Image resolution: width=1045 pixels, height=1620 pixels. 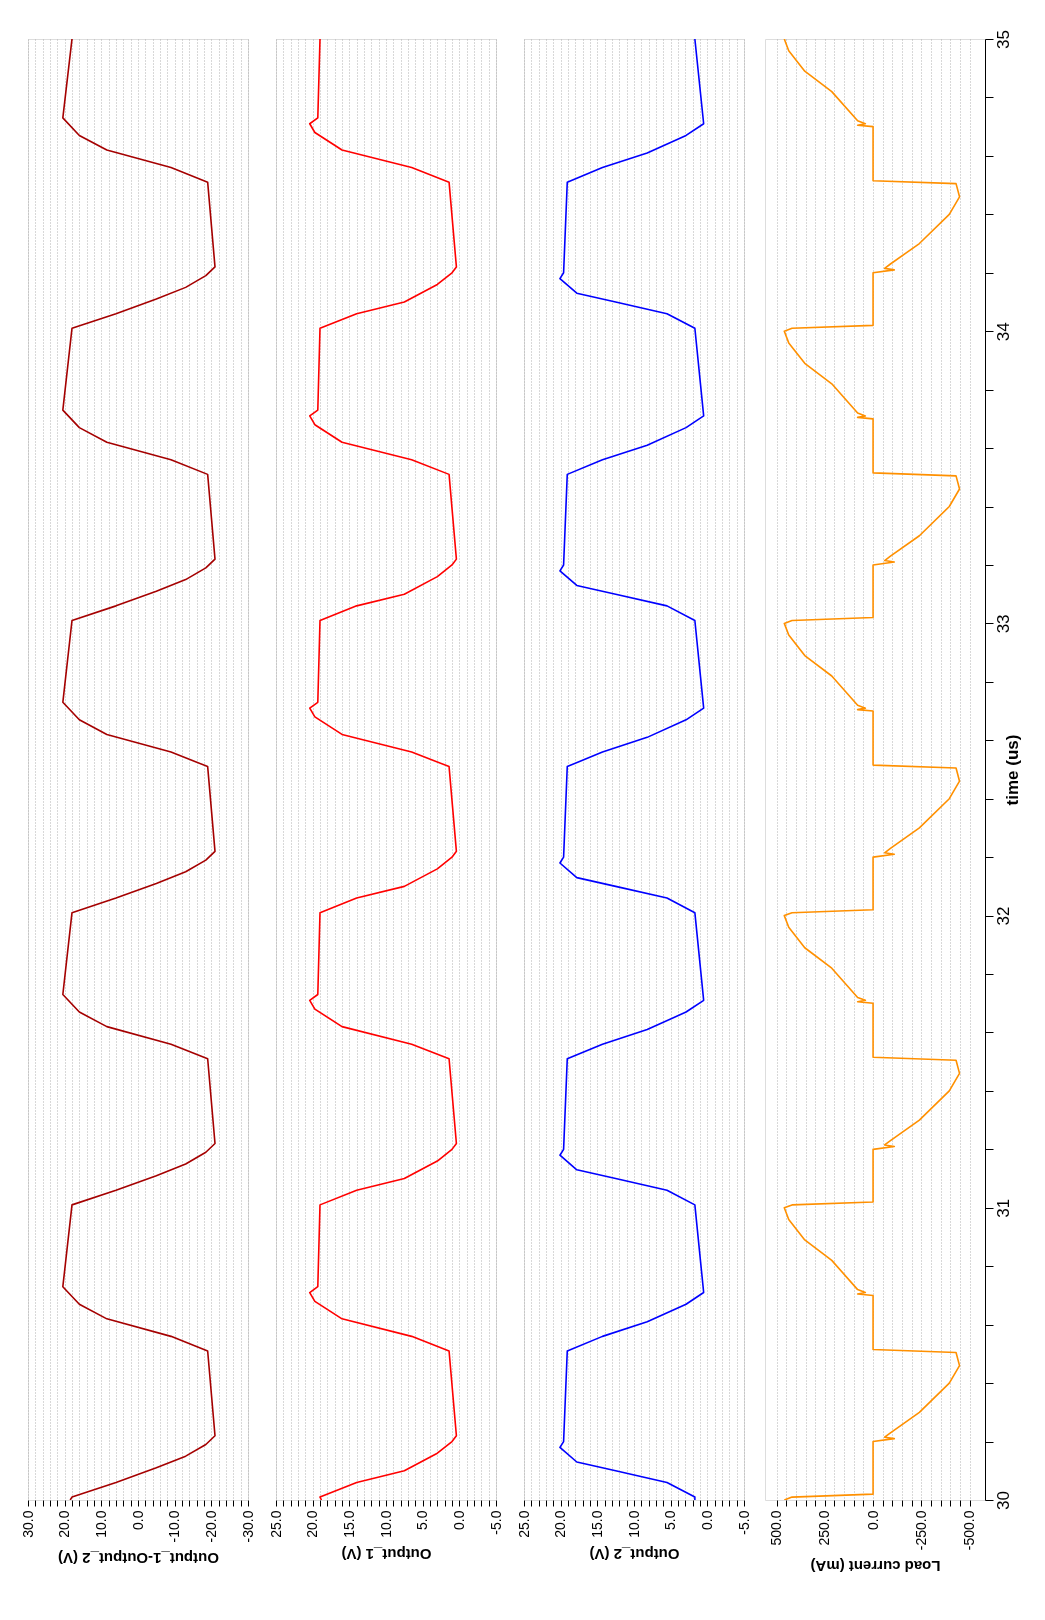 I want to click on x-tick-label: -30.0, so click(x=247, y=1526).